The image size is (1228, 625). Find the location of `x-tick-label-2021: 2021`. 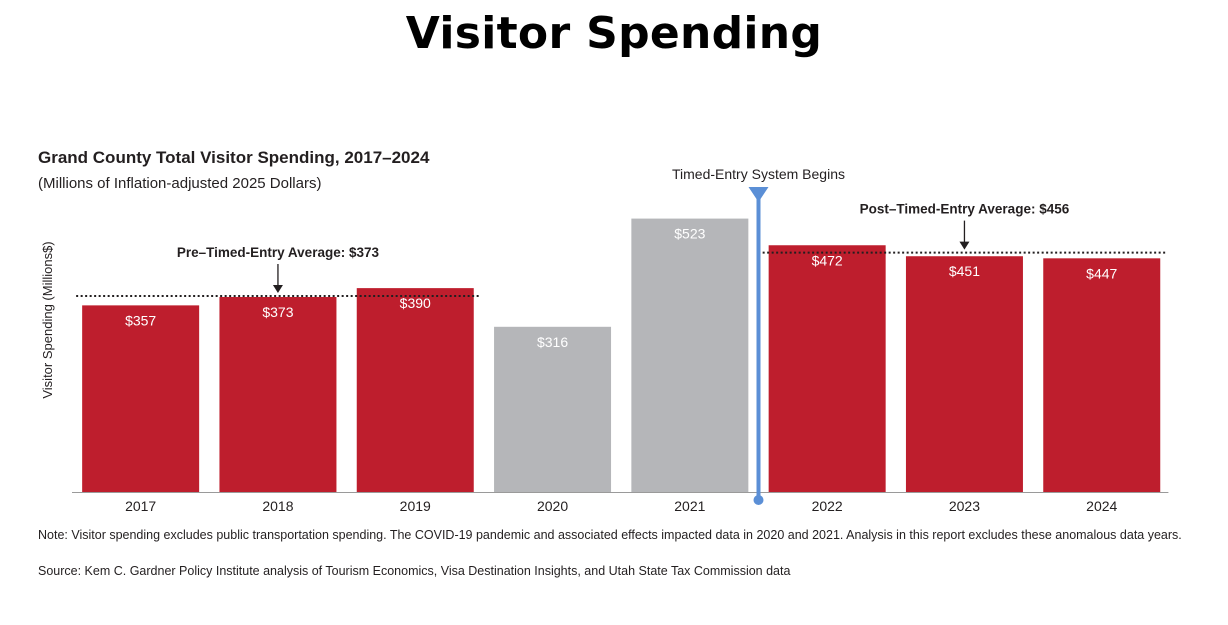

x-tick-label-2021: 2021 is located at coordinates (689, 506).